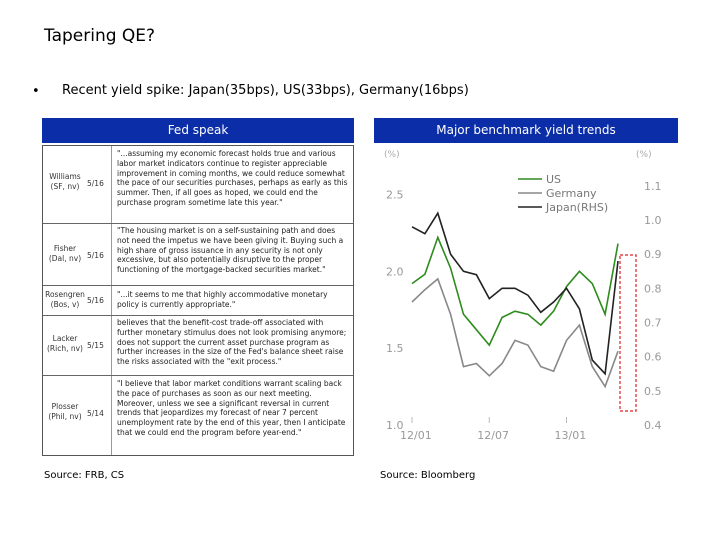  I want to click on right-tick-label: 0.8, so click(653, 288).